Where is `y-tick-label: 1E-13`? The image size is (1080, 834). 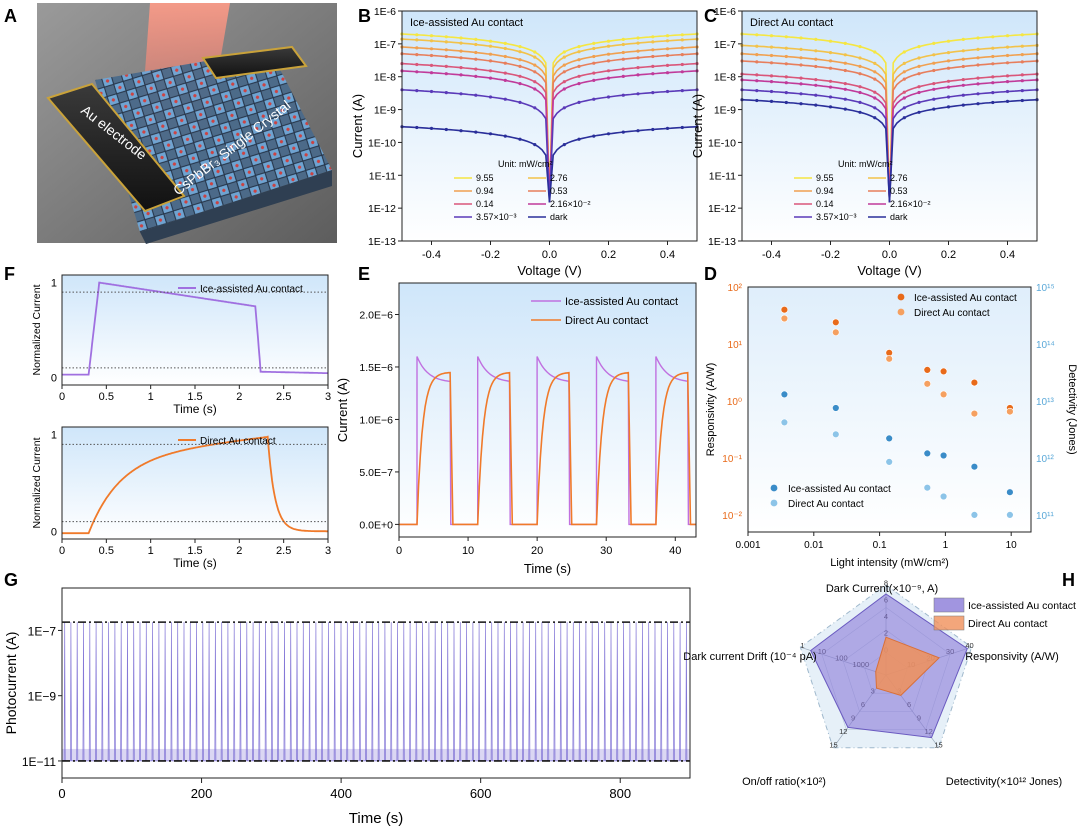 y-tick-label: 1E-13 is located at coordinates (722, 242).